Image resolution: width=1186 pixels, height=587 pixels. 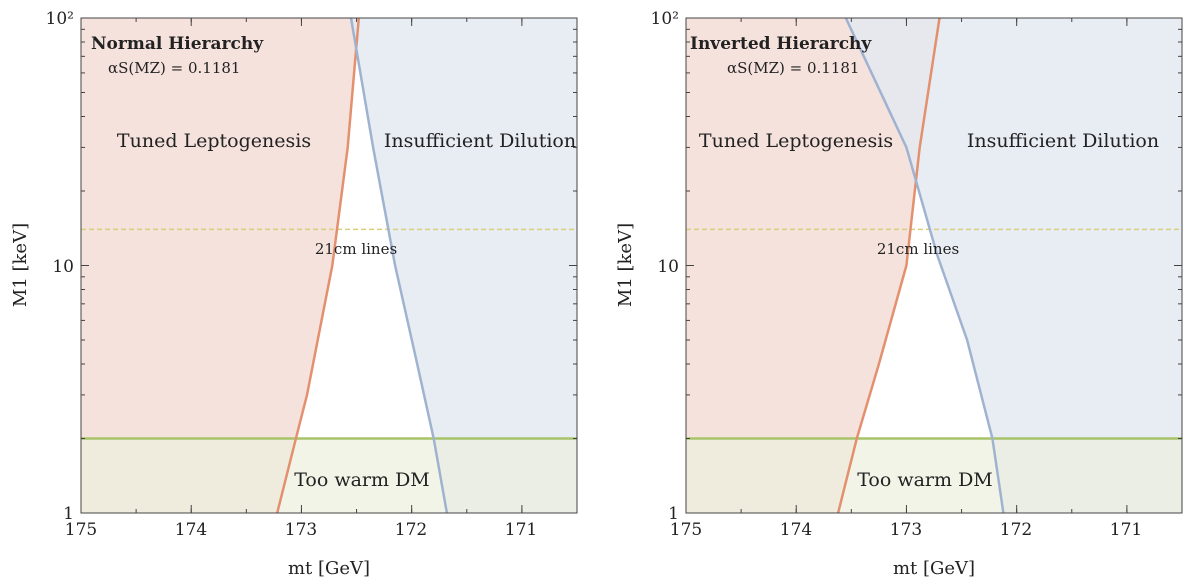 What do you see at coordinates (781, 44) in the screenshot?
I see `panel-title: Inverted Hierarchy` at bounding box center [781, 44].